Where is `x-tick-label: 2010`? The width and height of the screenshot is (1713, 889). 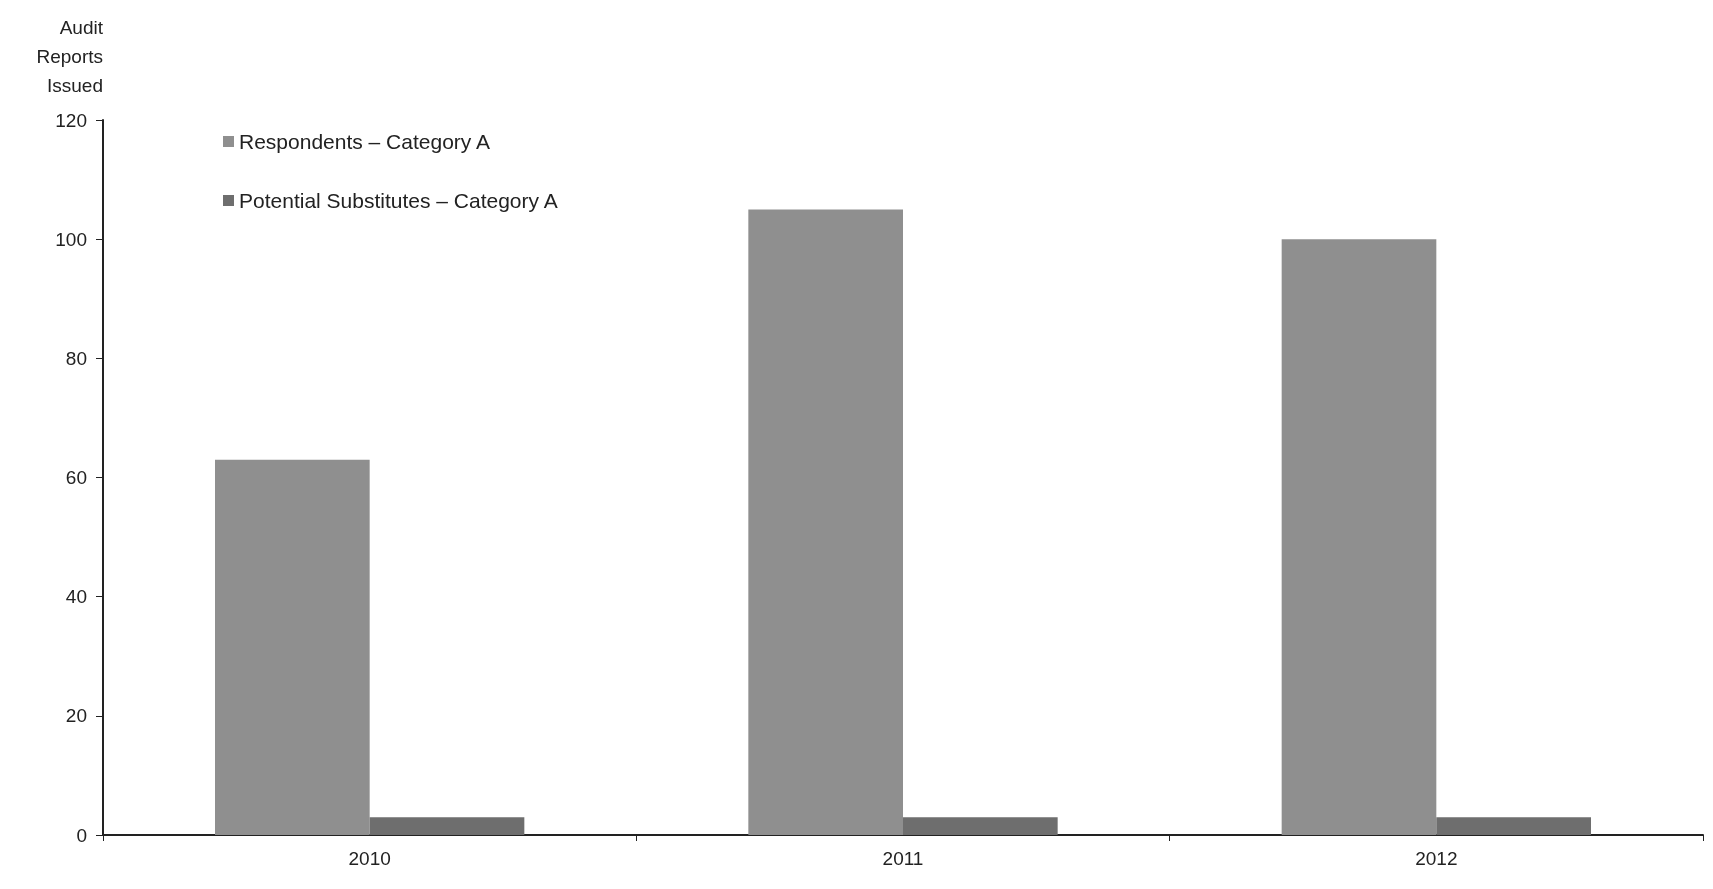
x-tick-label: 2010 is located at coordinates (369, 858).